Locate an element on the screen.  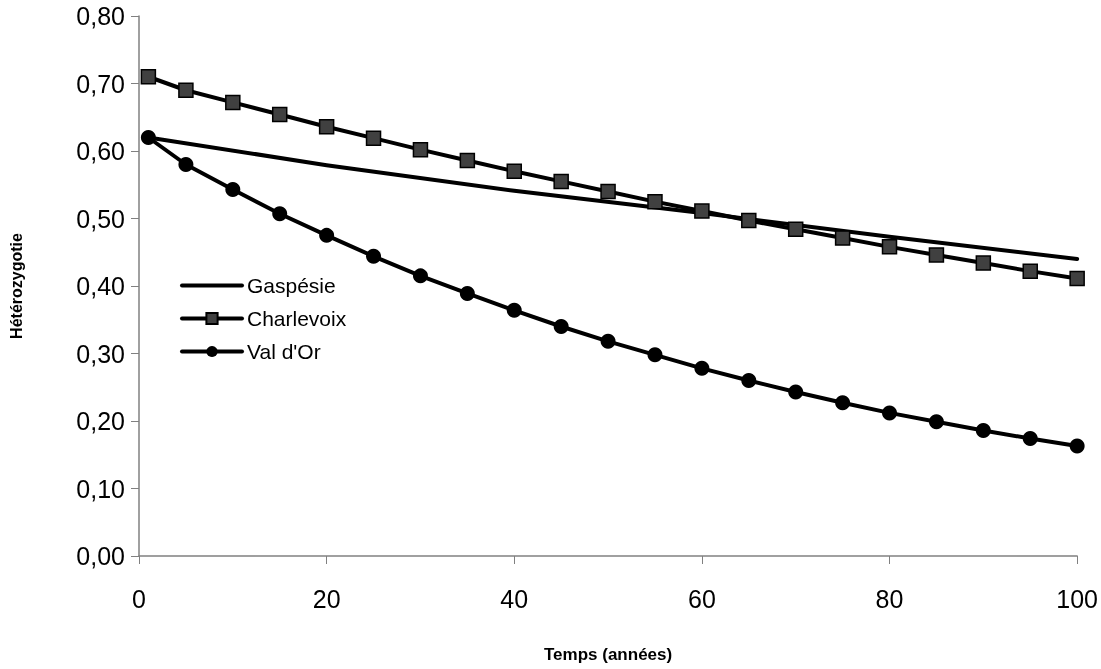
x-tick-label: 20 is located at coordinates (326, 598).